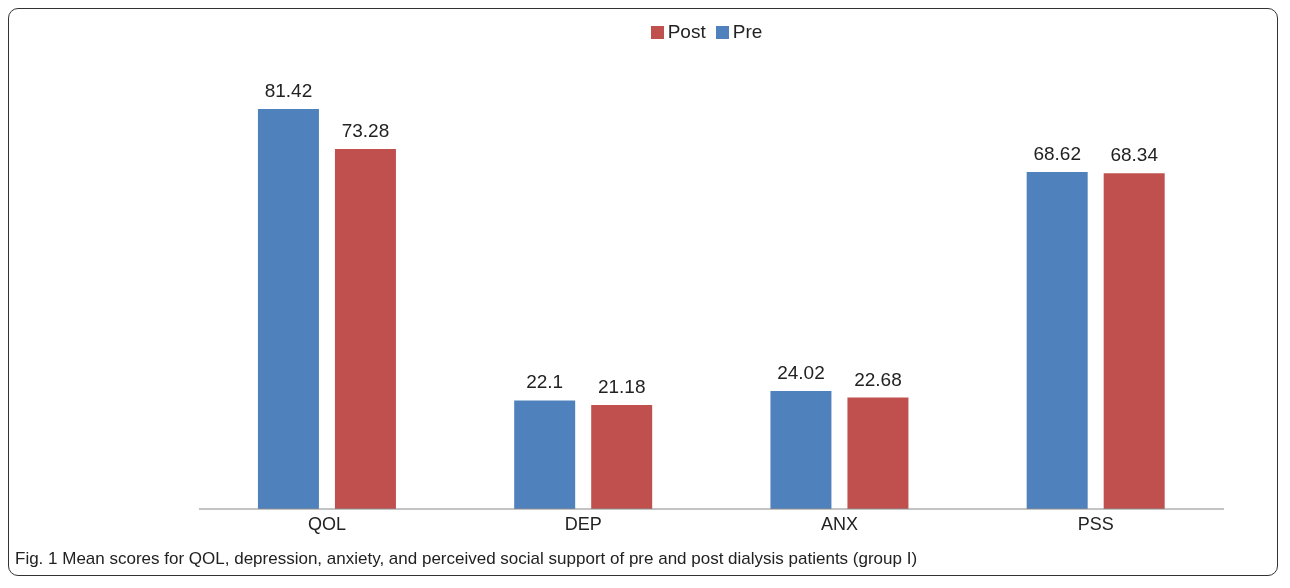 Image resolution: width=1290 pixels, height=588 pixels. Describe the element at coordinates (686, 31) in the screenshot. I see `legend-label: Post` at that location.